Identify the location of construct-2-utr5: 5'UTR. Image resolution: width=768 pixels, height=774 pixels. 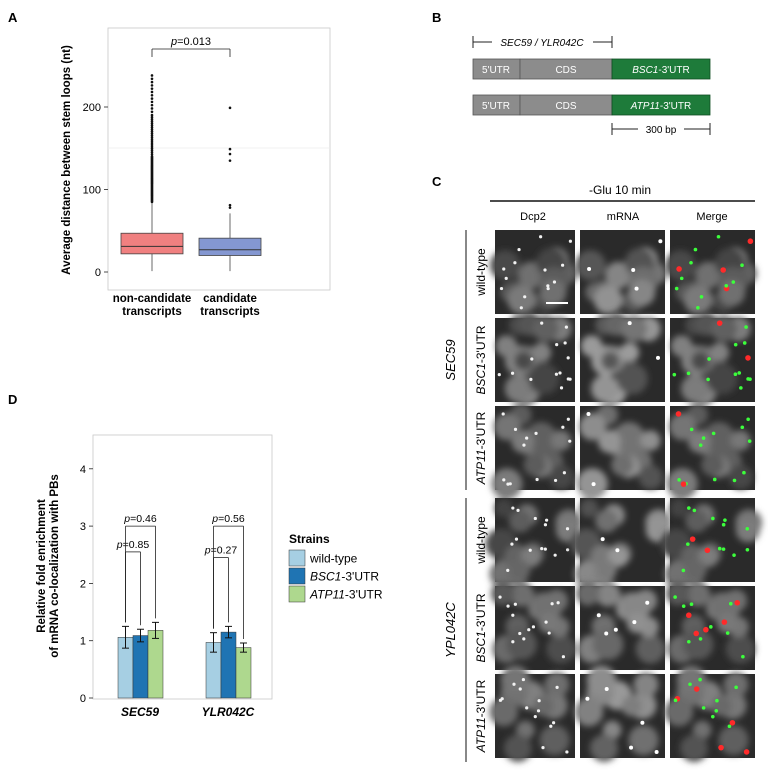
(496, 106).